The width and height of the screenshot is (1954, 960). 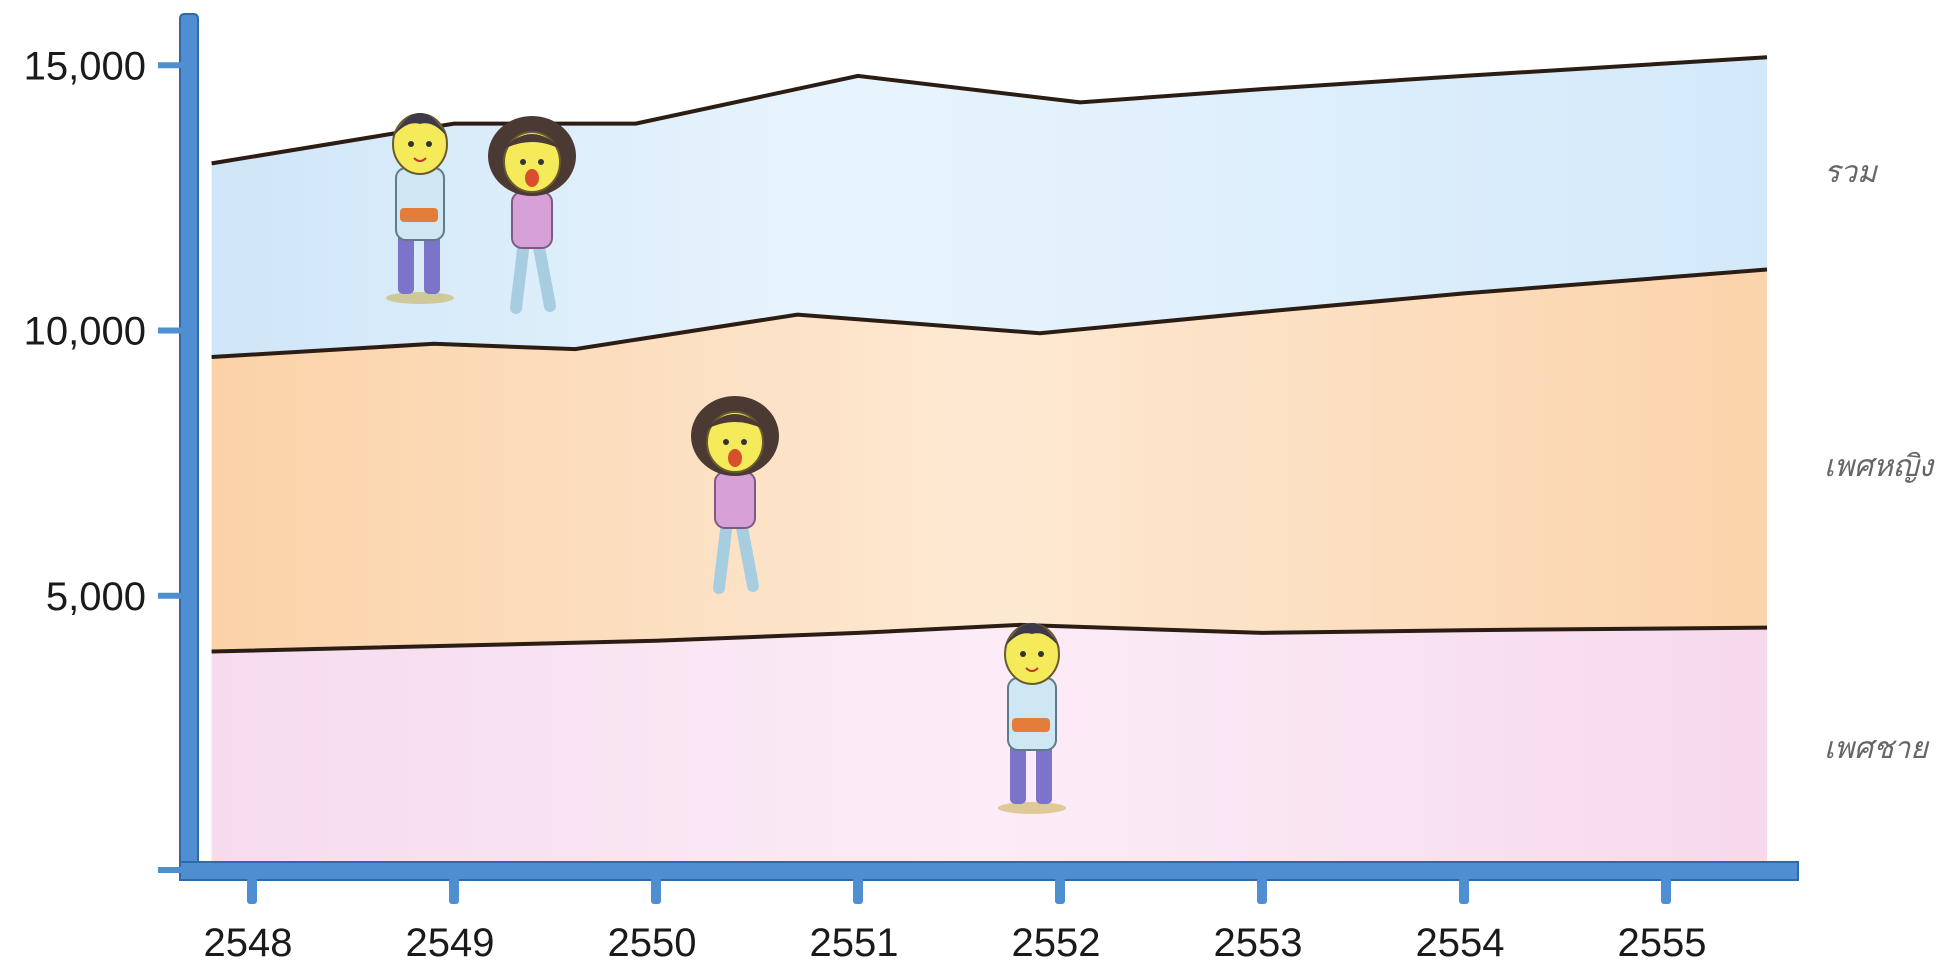 What do you see at coordinates (1877, 748) in the screenshot?
I see `band-label-male: เพศชาย` at bounding box center [1877, 748].